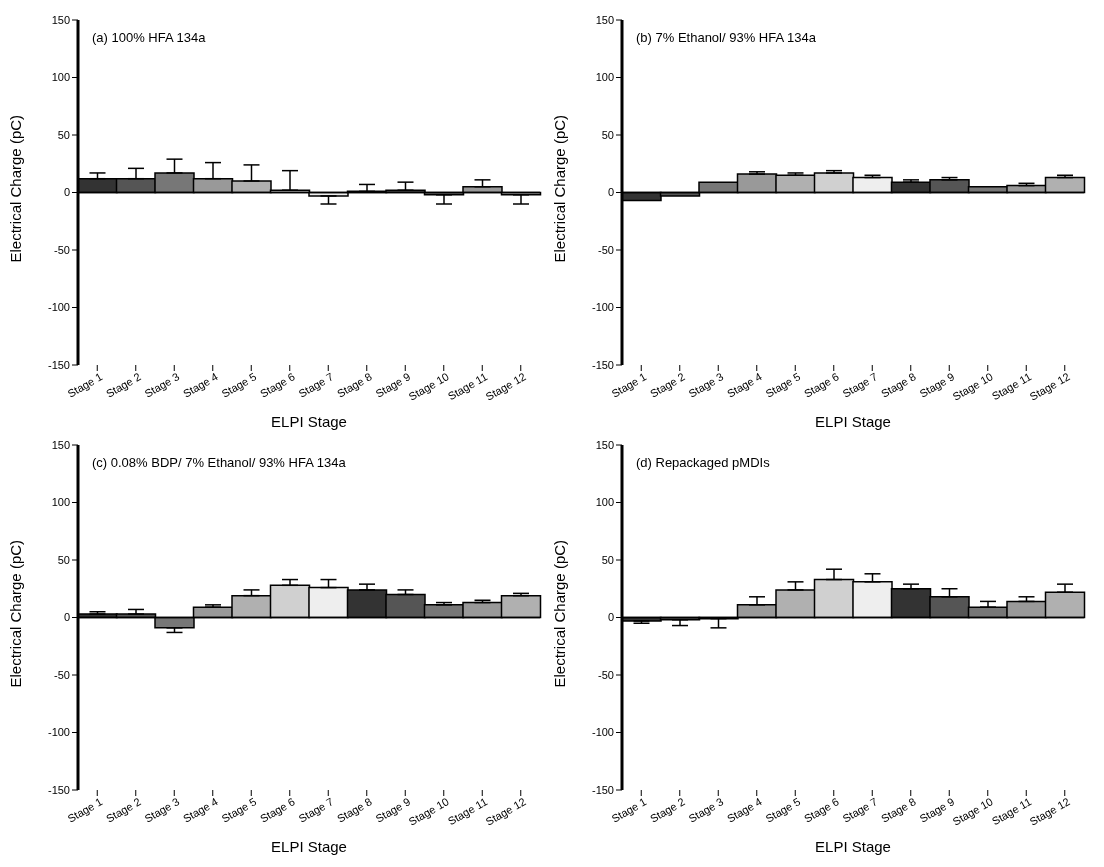 This screenshot has width=1104, height=867. I want to click on text: (c) 0.08% BDP/ 7% Ethanol/ 93% HFA 134a, so click(219, 462).